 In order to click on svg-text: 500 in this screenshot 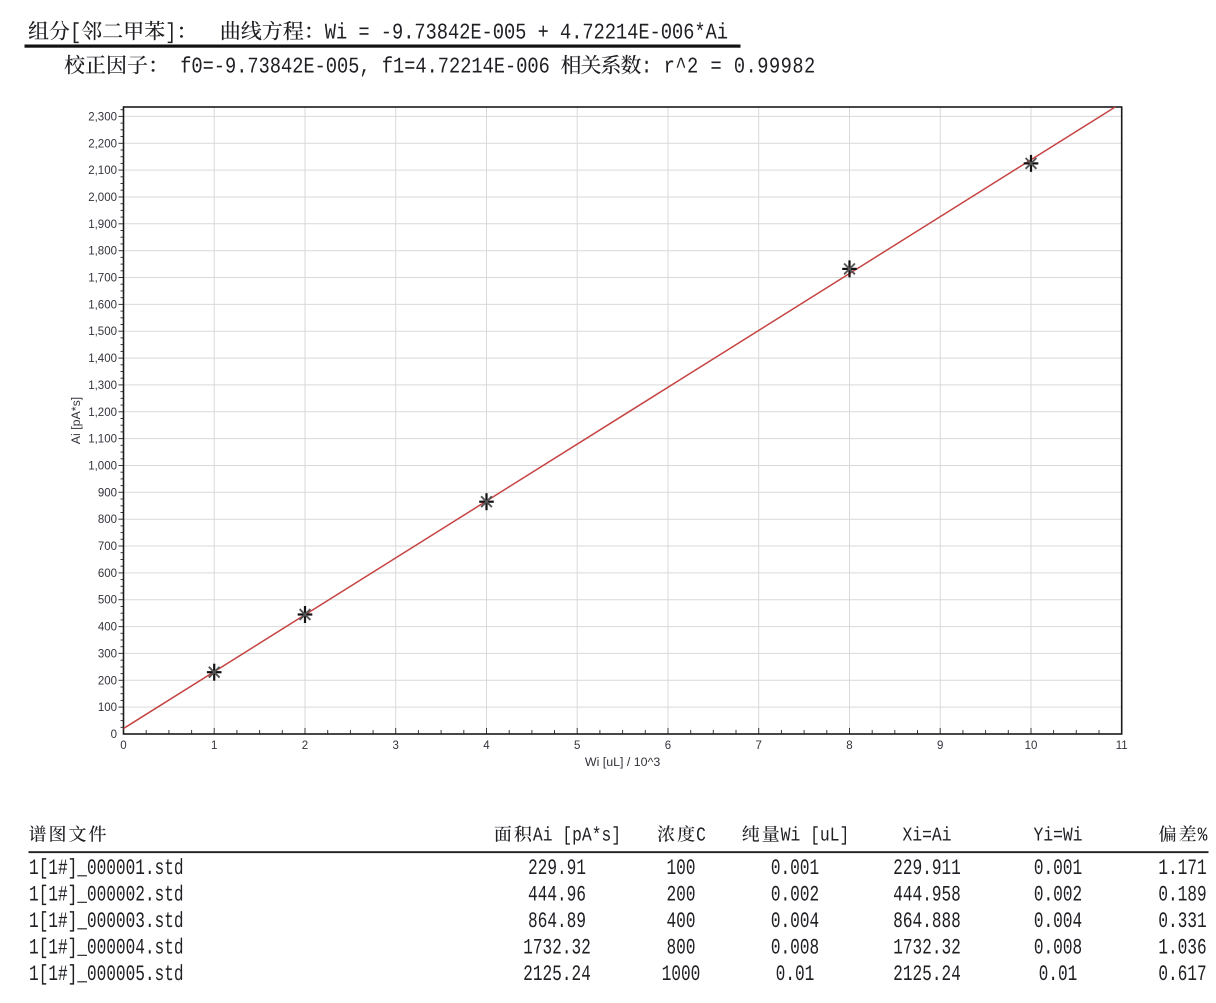, I will do `click(107, 601)`.